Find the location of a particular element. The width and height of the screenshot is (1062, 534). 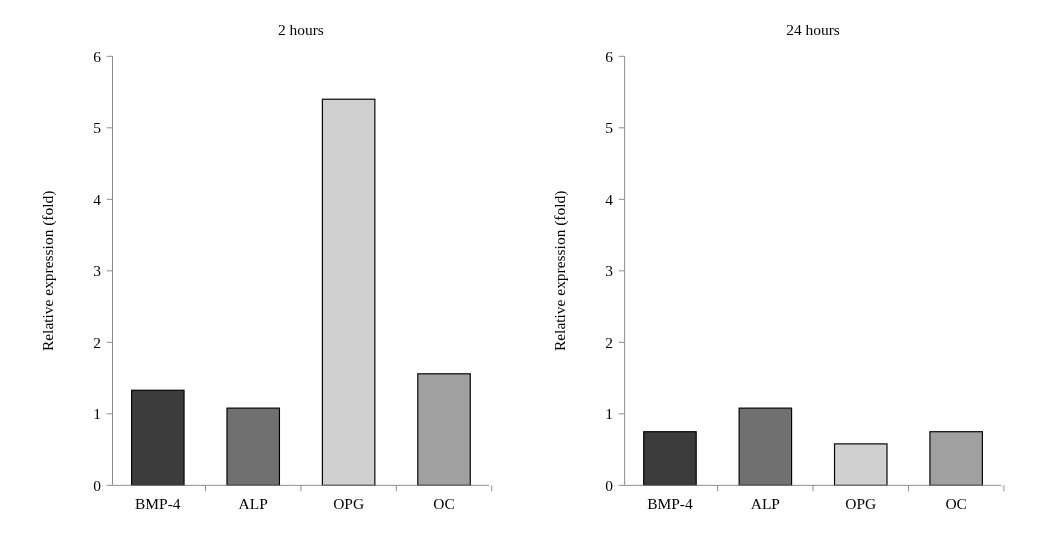

chart-title: 2 hours is located at coordinates (300, 30).